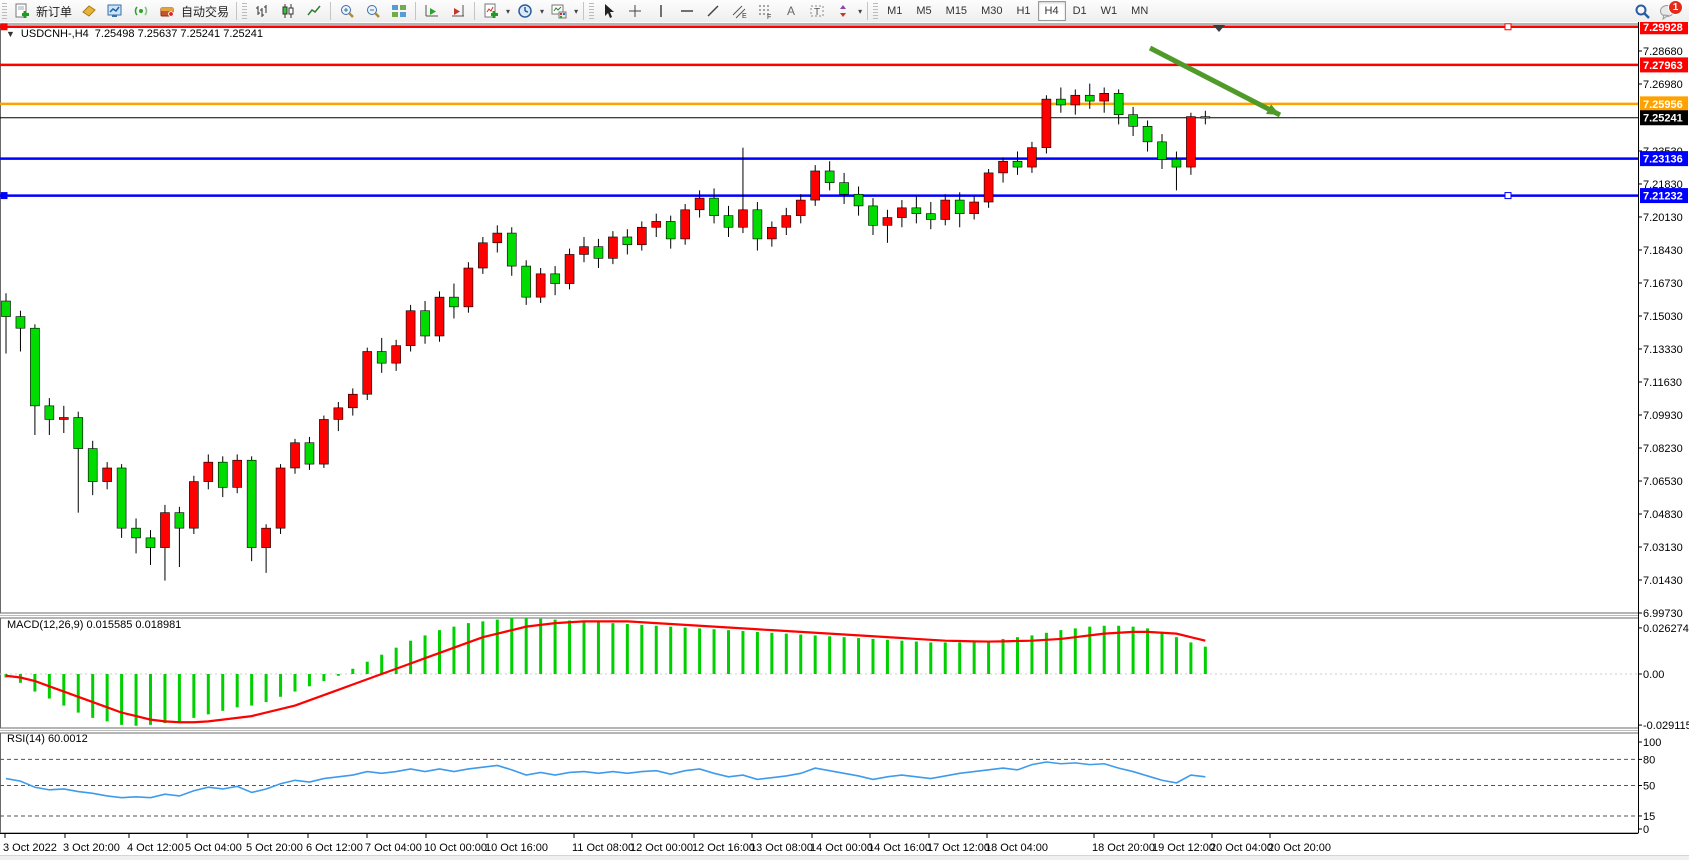  Describe the element at coordinates (525, 11) in the screenshot. I see `periods-button` at that location.